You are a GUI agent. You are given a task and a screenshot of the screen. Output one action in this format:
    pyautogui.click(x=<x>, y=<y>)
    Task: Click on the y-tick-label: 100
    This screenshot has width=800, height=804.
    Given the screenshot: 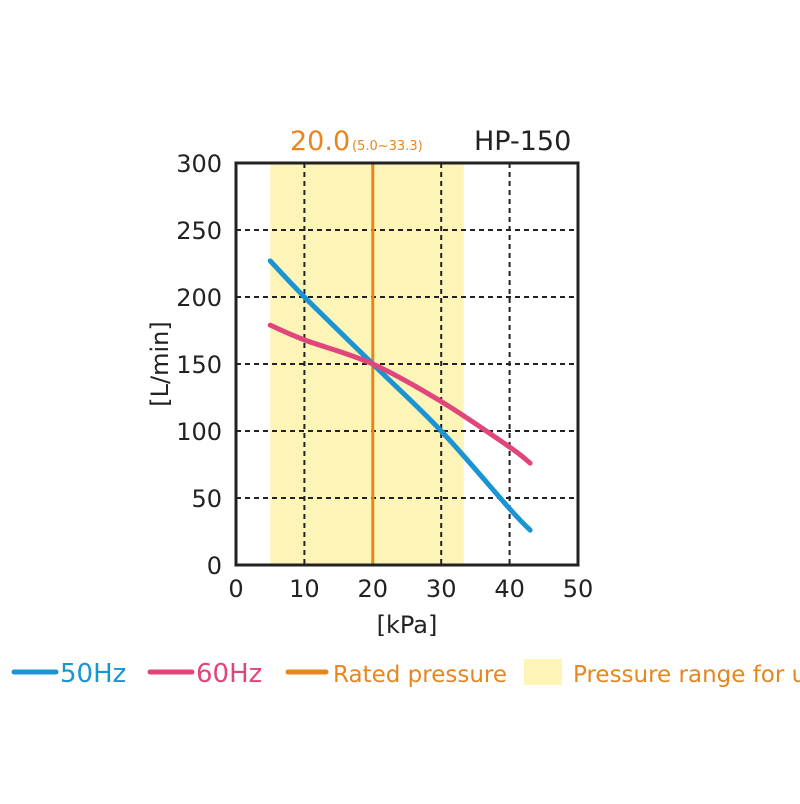 What is the action you would take?
    pyautogui.click(x=199, y=432)
    